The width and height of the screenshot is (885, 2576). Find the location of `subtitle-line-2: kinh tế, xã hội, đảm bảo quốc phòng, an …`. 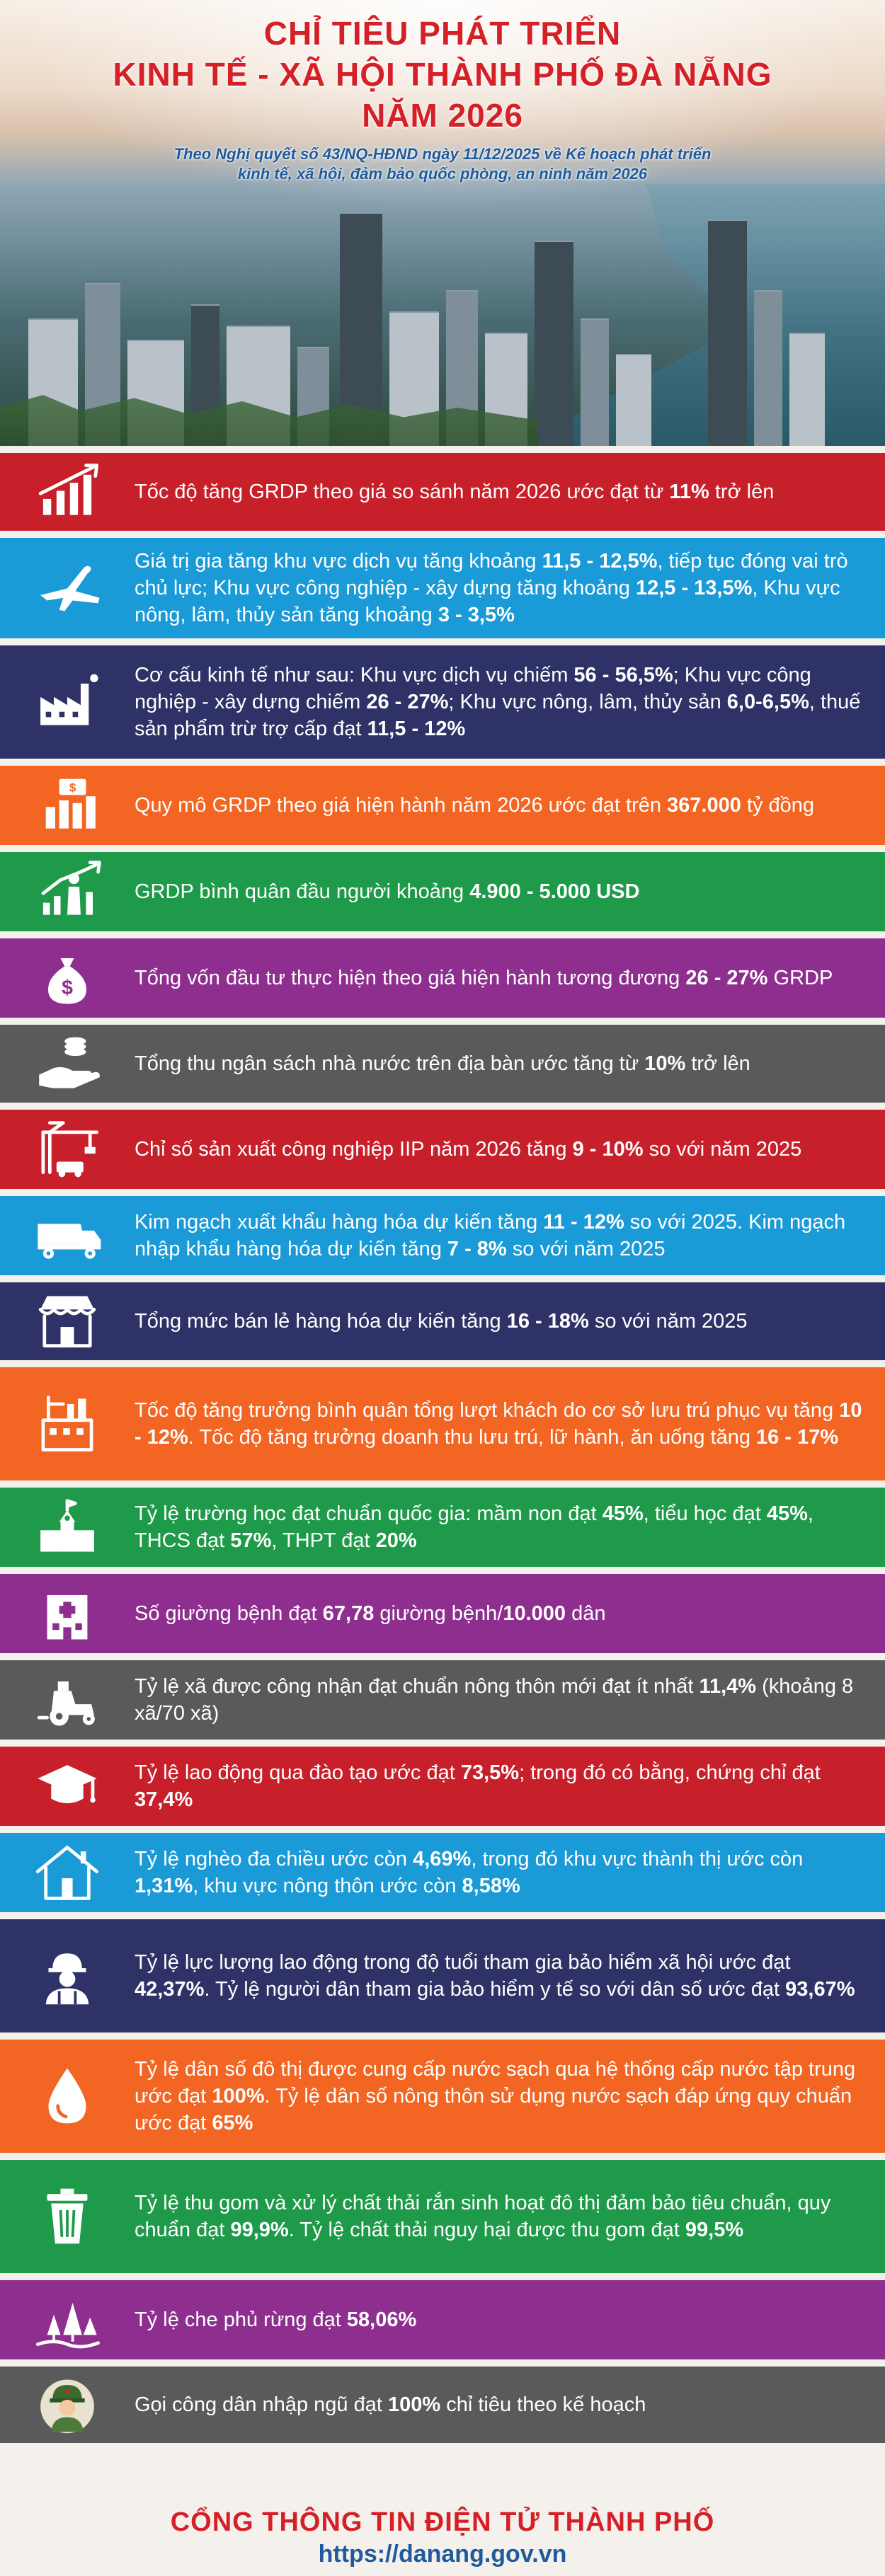

subtitle-line-2: kinh tế, xã hội, đảm bảo quốc phòng, an … is located at coordinates (442, 174).